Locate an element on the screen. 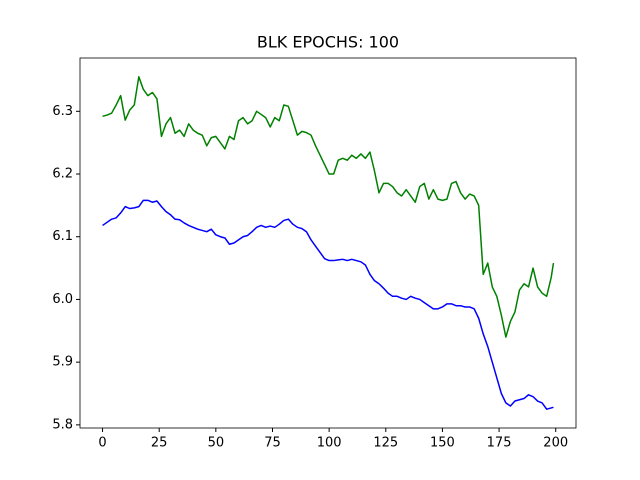 Image resolution: width=640 pixels, height=480 pixels. x-tick-label: 75 is located at coordinates (272, 443).